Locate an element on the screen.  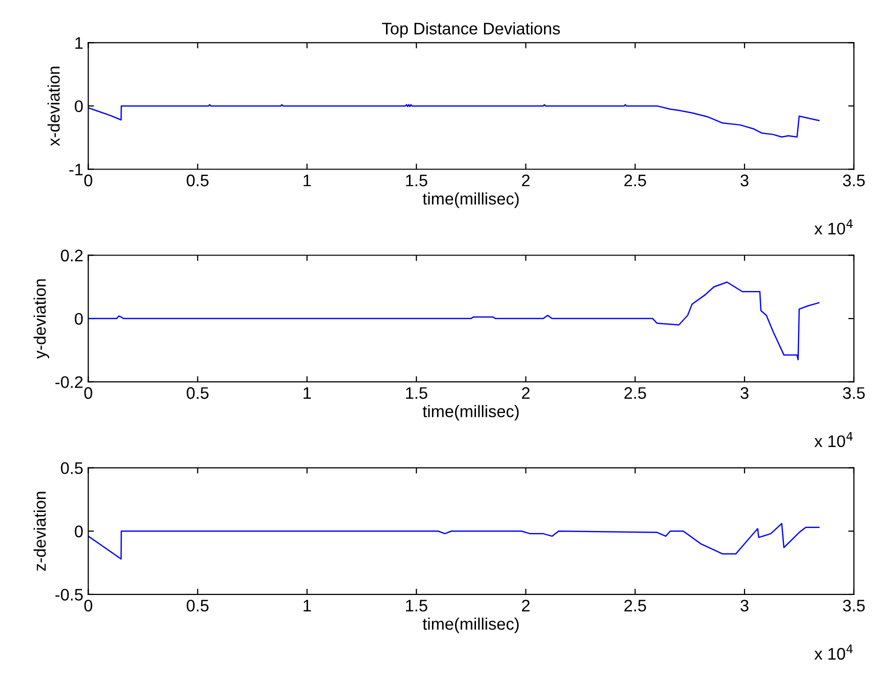
y-tick-label: -1 is located at coordinates (76, 170).